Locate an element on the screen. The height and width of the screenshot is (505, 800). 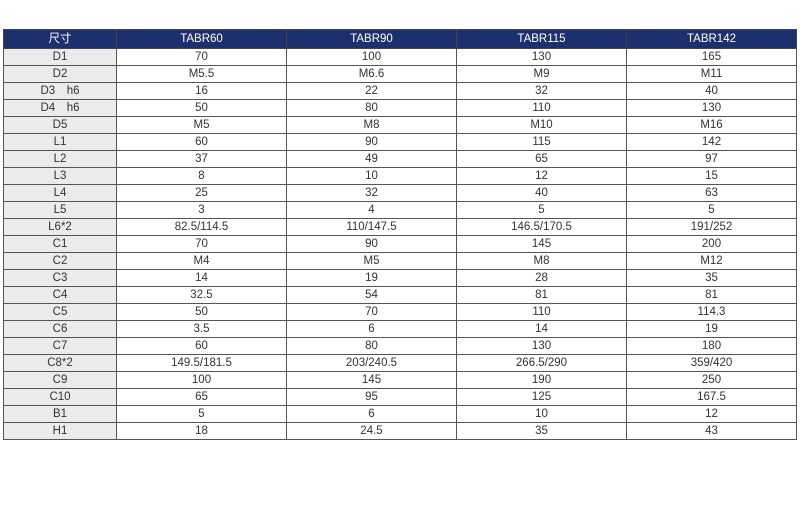
table-row: C5 50 70 110 114.3 is located at coordinates (400, 312).